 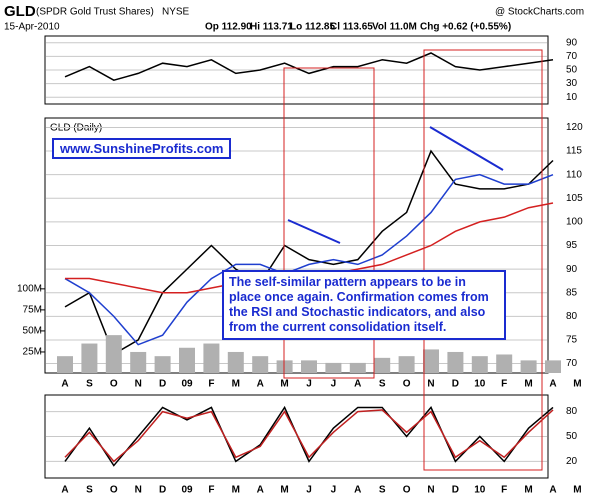 What do you see at coordinates (228, 27) in the screenshot?
I see `stat: Op 112.90` at bounding box center [228, 27].